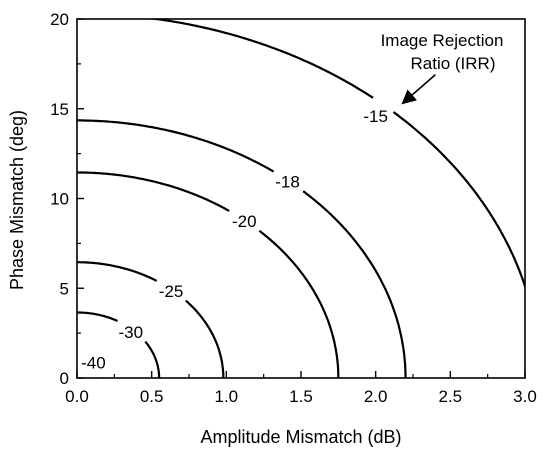  What do you see at coordinates (130, 332) in the screenshot?
I see `contour-label: -30` at bounding box center [130, 332].